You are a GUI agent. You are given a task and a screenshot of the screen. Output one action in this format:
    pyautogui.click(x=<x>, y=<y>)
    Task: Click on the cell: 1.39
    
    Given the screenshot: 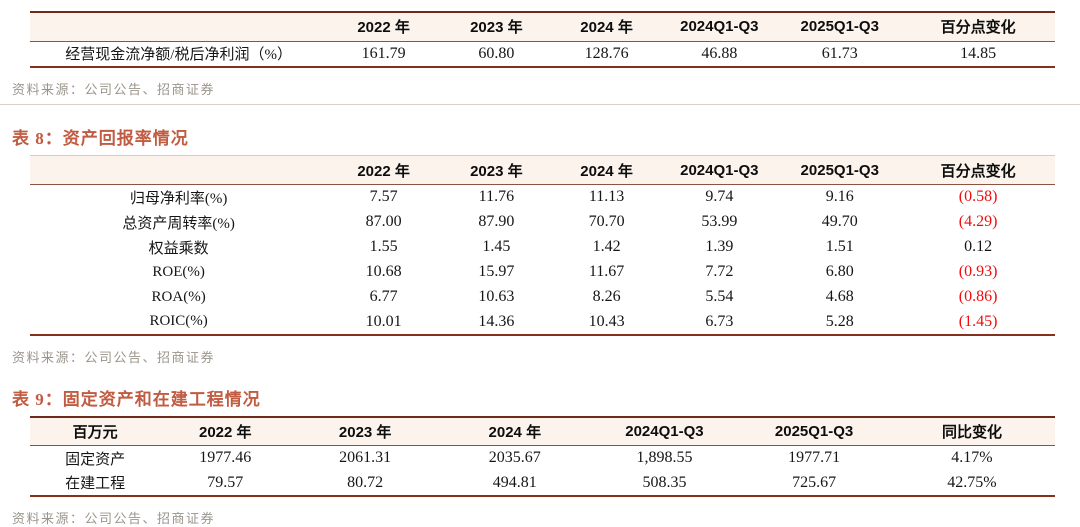 What is the action you would take?
    pyautogui.click(x=719, y=246)
    